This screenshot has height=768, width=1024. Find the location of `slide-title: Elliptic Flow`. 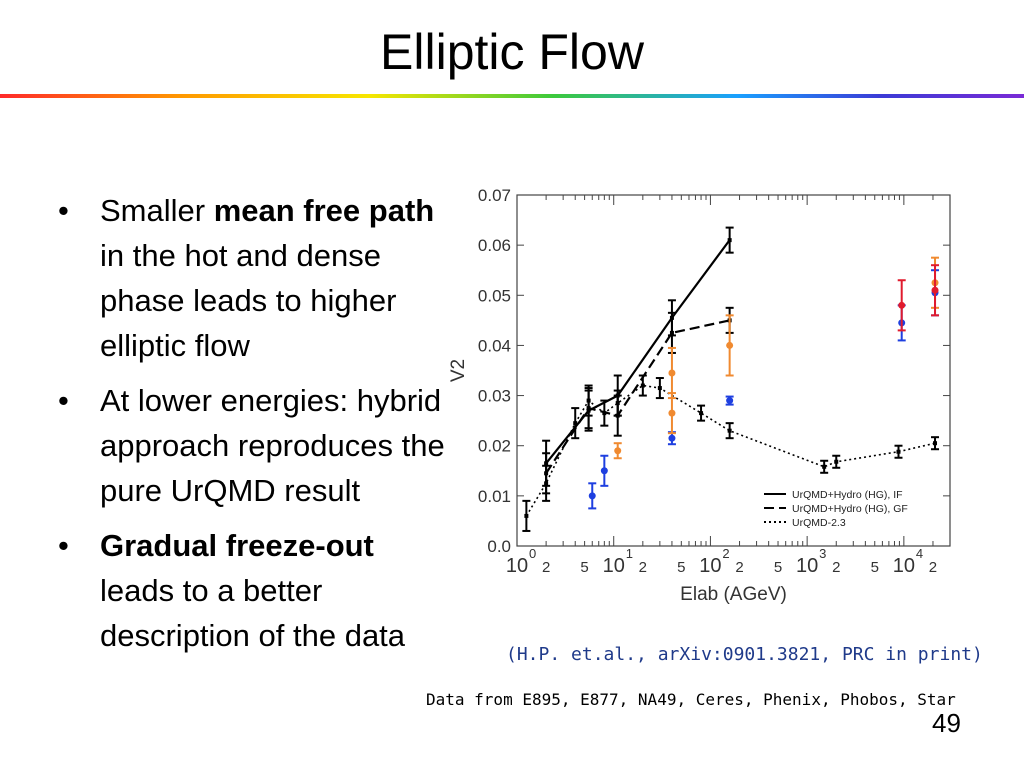

slide-title: Elliptic Flow is located at coordinates (512, 52).